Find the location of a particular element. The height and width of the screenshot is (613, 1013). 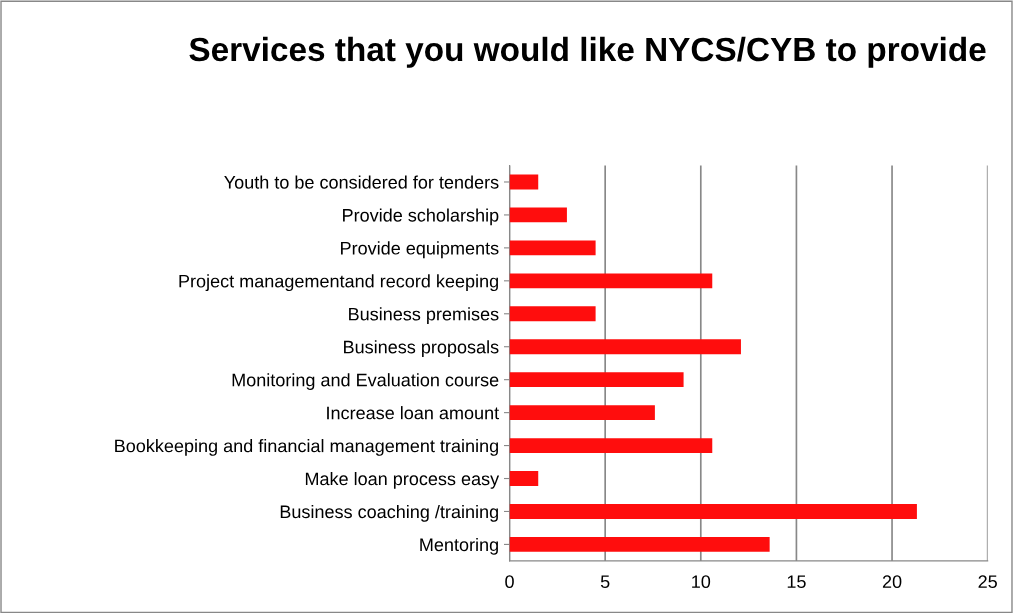

x-tick-label: 25 is located at coordinates (987, 582).